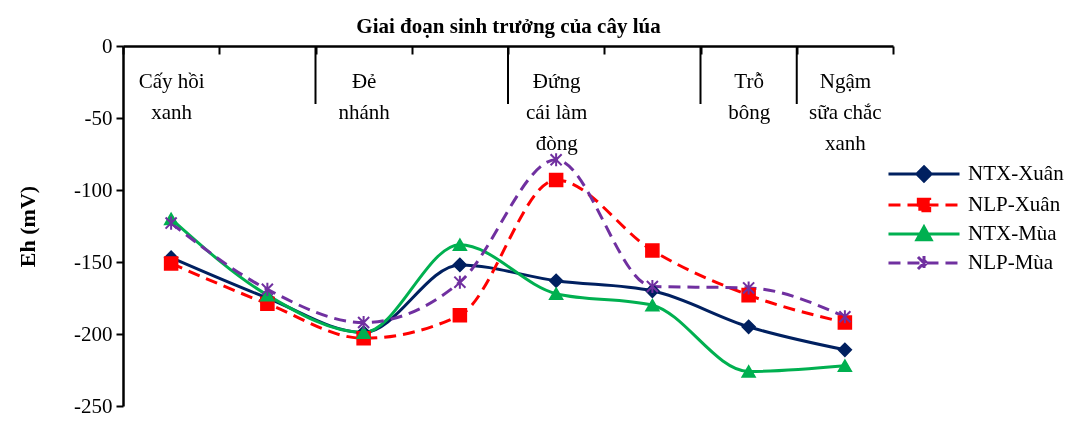  I want to click on x-tick-label: Ngậm sữa chắc xanh, so click(845, 111).